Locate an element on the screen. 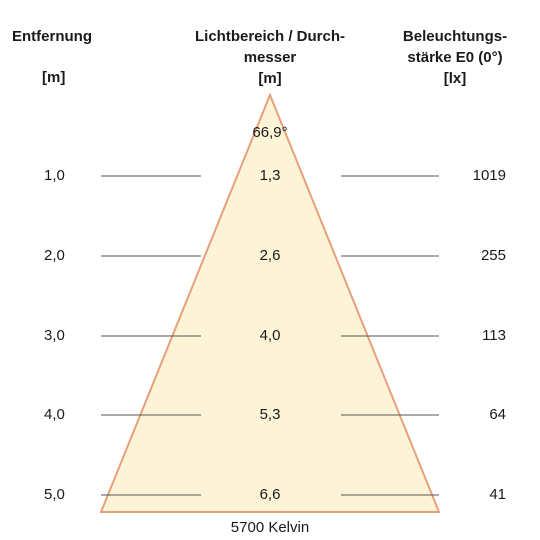 The height and width of the screenshot is (540, 540). distance-value: 1,0 is located at coordinates (54, 175).